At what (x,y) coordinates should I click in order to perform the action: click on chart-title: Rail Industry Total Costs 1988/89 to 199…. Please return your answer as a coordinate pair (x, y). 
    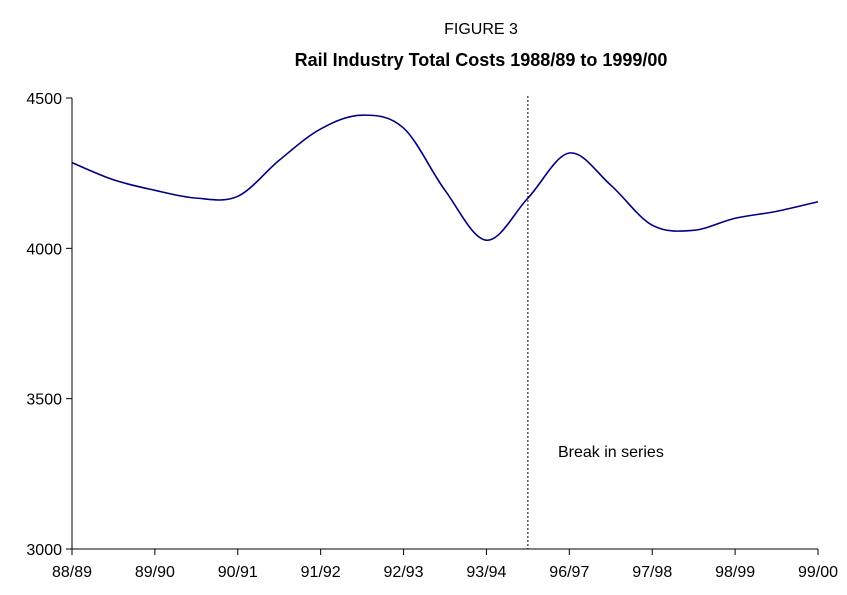
    Looking at the image, I should click on (481, 60).